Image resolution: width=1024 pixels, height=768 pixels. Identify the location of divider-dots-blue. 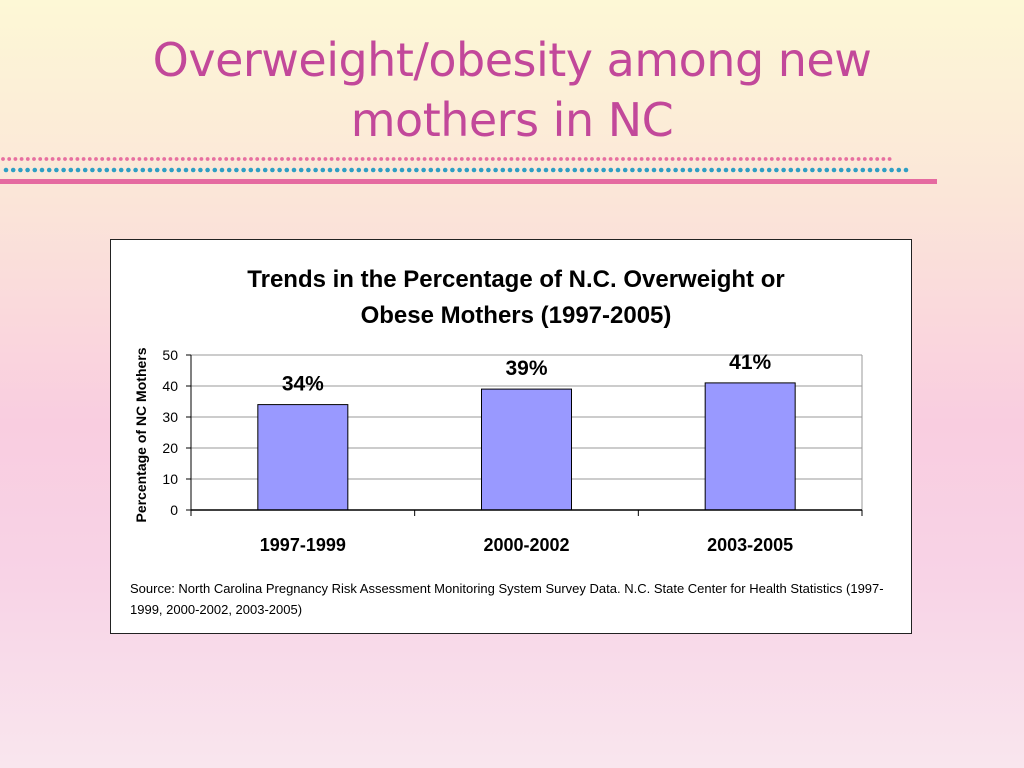
(456, 170).